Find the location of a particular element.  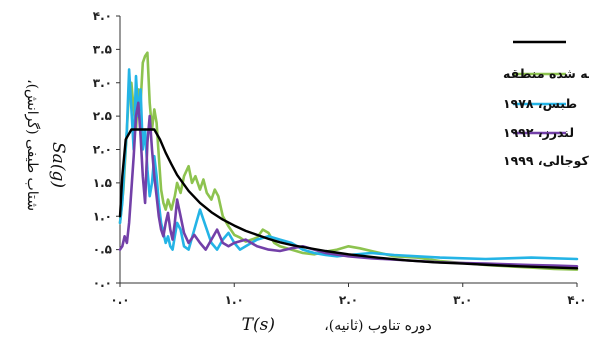

x-tick-label: ۲.۰ is located at coordinates (348, 300).